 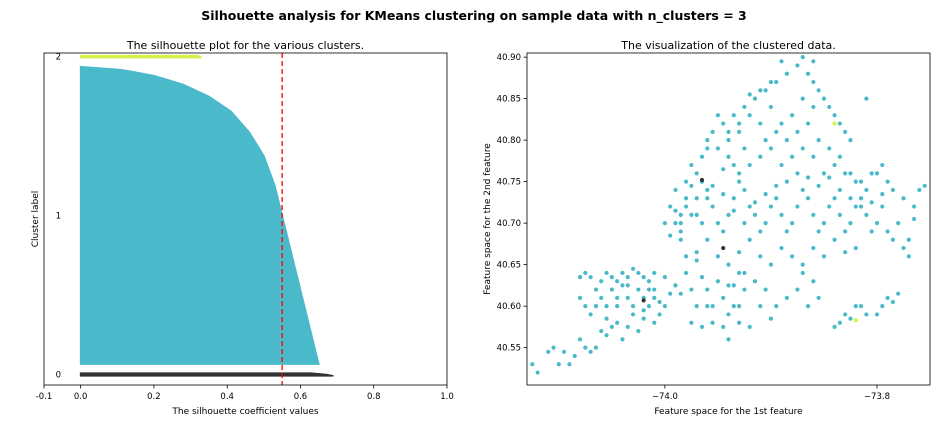 What do you see at coordinates (245, 412) in the screenshot?
I see `silhouette-xlabel: The silhouette coefficient values` at bounding box center [245, 412].